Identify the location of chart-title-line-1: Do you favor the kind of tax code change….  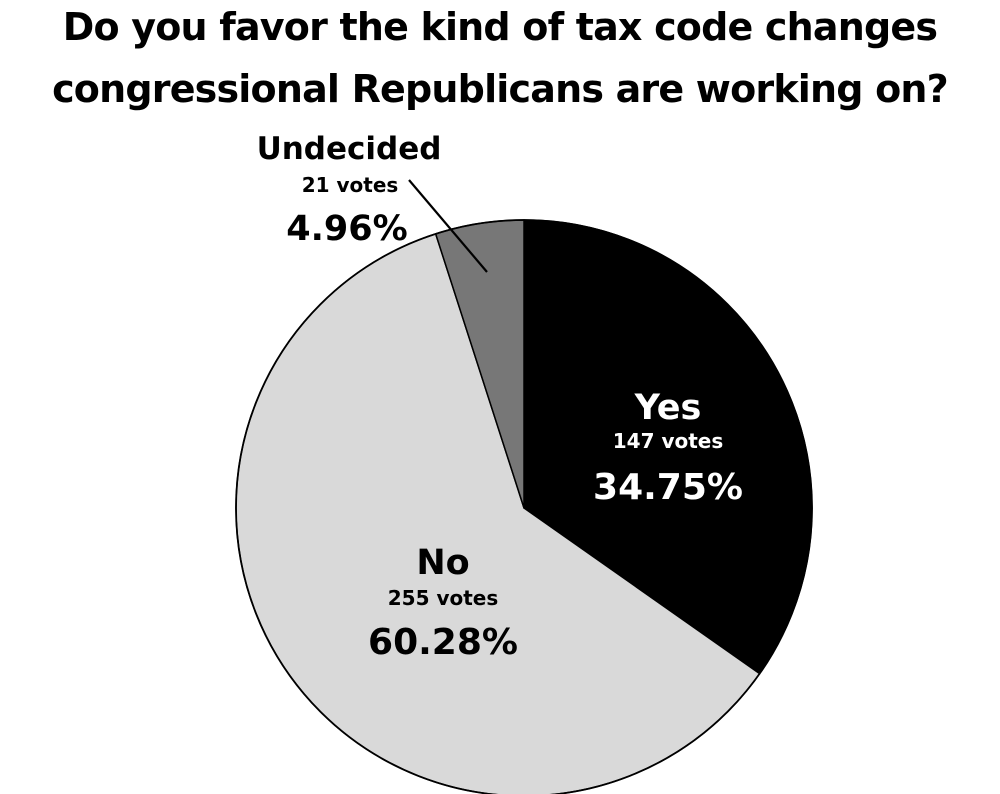
(500, 27).